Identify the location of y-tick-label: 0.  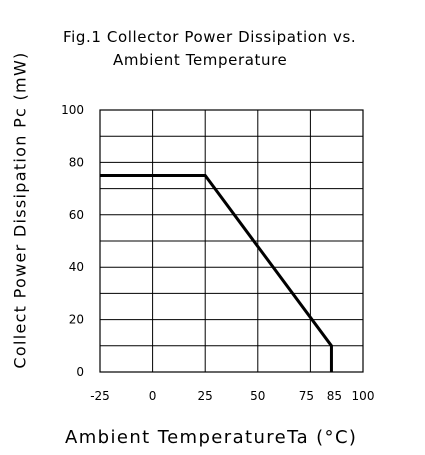
(80, 372).